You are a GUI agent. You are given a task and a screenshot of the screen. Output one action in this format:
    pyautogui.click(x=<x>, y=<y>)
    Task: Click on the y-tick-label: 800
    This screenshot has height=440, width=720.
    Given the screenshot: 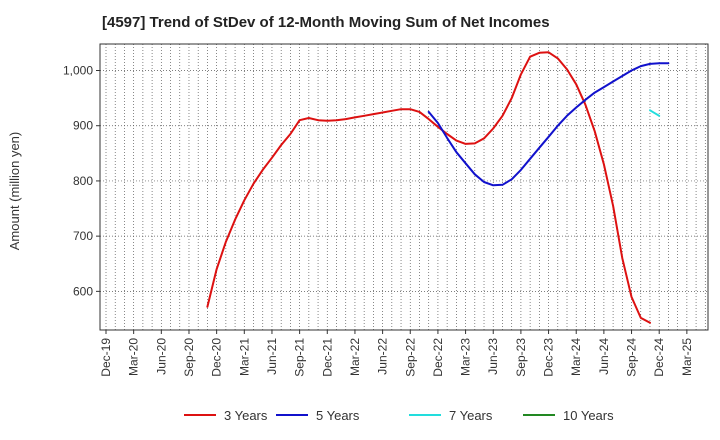 What is the action you would take?
    pyautogui.click(x=83, y=181)
    